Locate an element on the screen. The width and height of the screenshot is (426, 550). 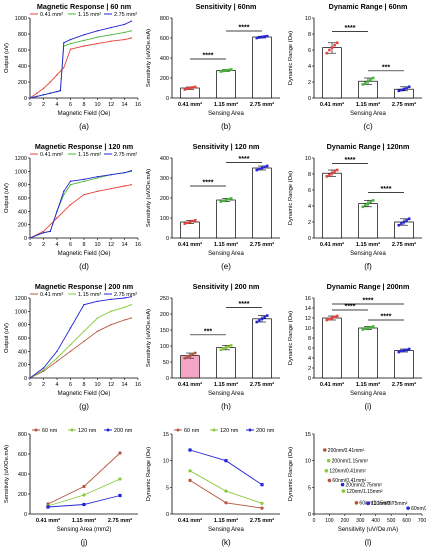
legend-label: 200 nm is located at coordinates (123, 431).